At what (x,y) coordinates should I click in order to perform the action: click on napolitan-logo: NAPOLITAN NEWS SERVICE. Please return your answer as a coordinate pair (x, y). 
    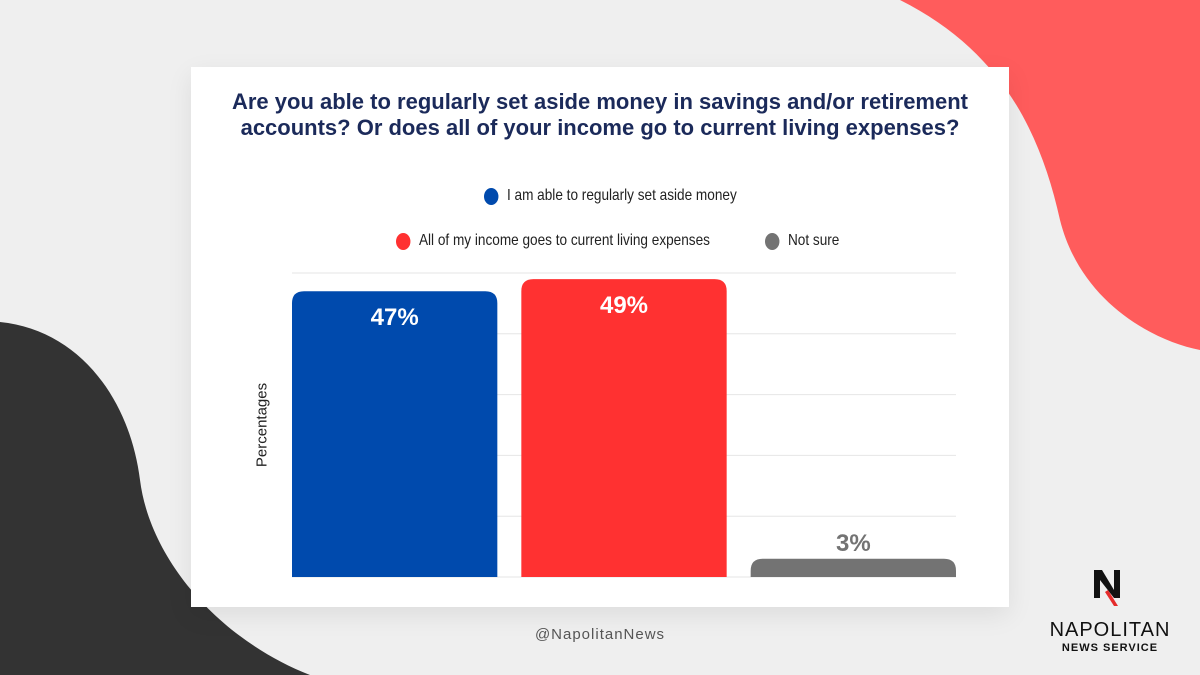
    Looking at the image, I should click on (1110, 611).